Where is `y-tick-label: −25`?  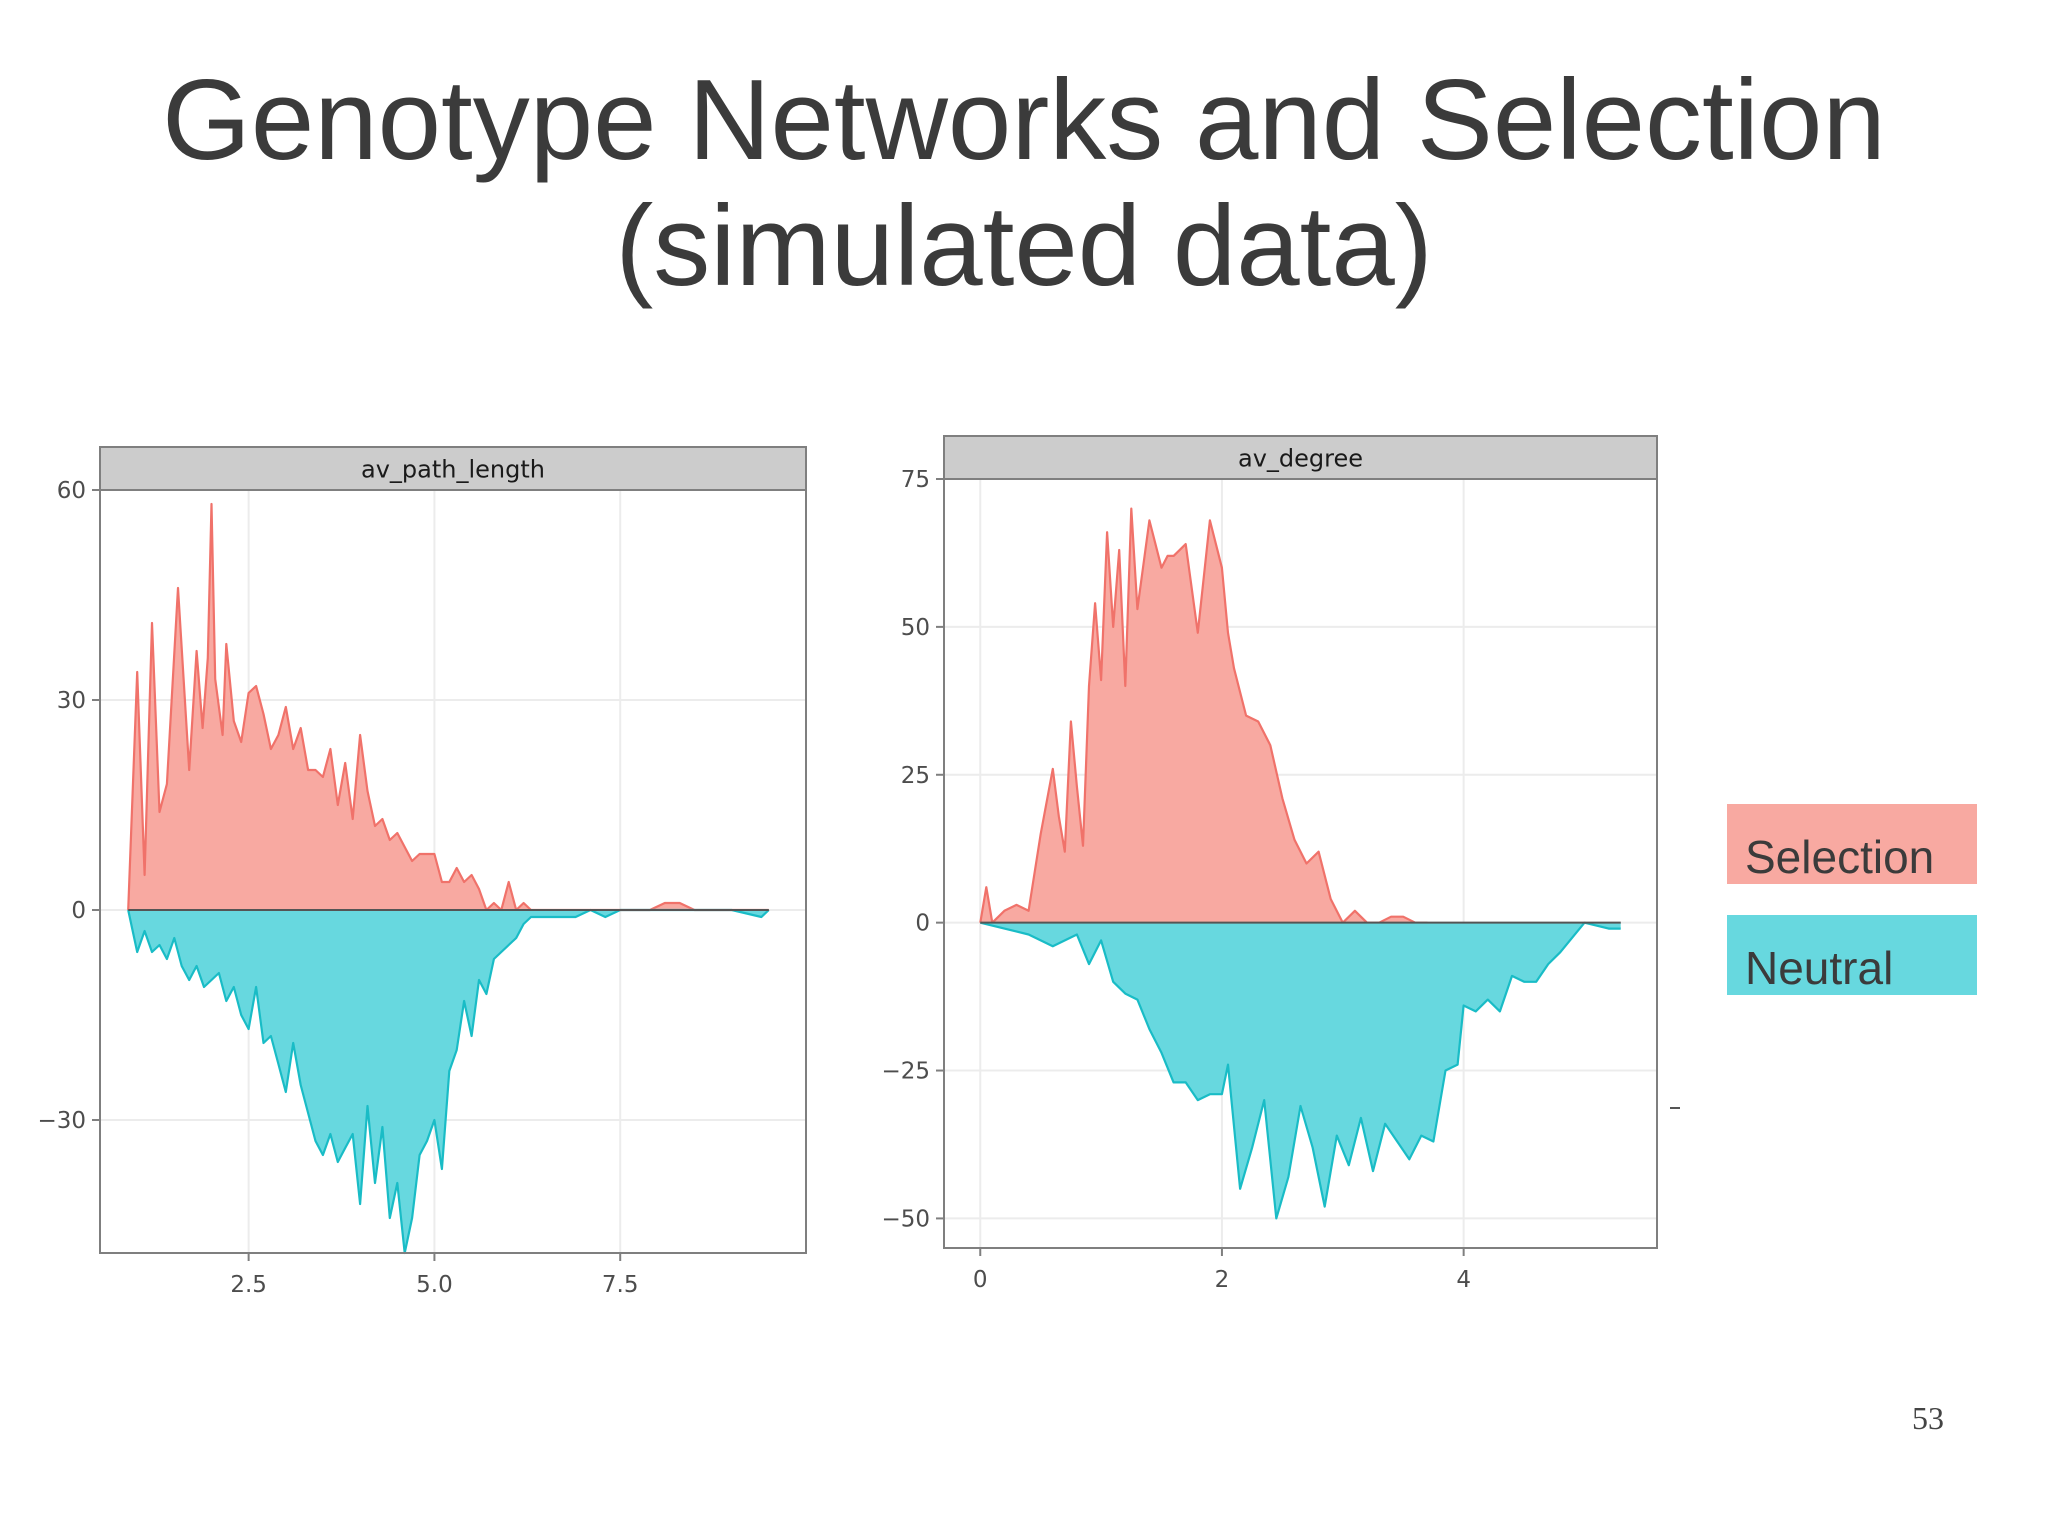 y-tick-label: −25 is located at coordinates (905, 1072).